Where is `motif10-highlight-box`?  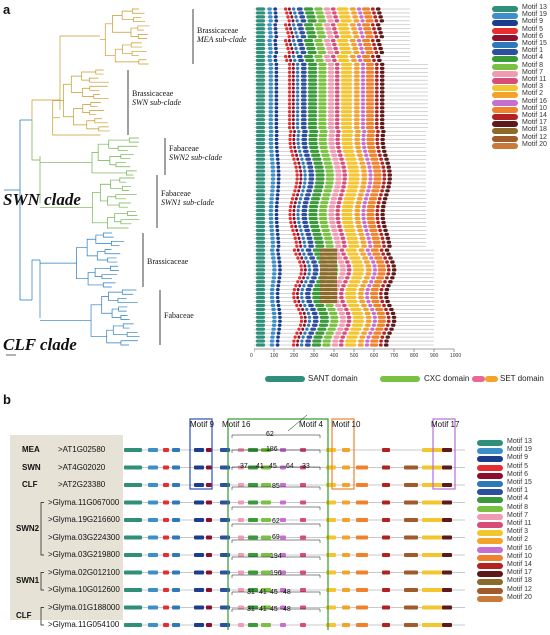
motif10-highlight-box is located at coordinates (343, 454).